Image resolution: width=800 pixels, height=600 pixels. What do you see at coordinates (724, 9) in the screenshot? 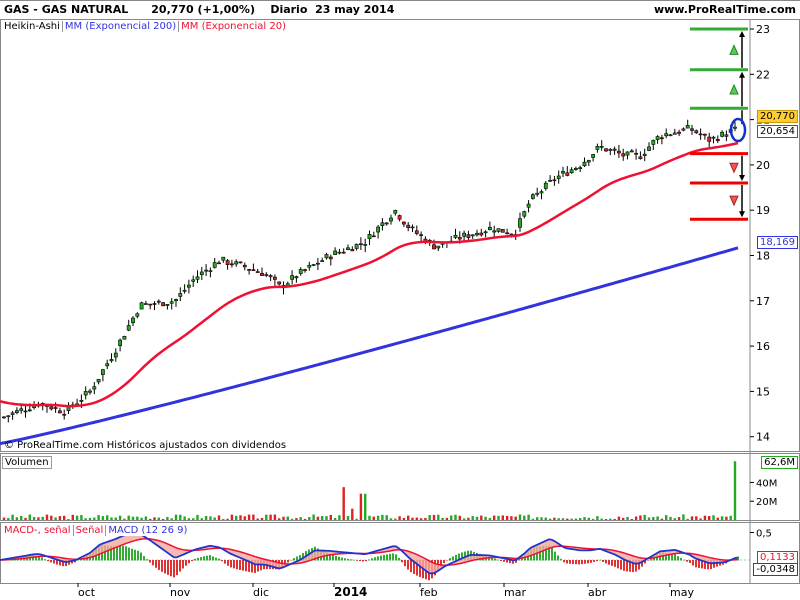
I see `site-link: www.ProRealTime.com` at bounding box center [724, 9].